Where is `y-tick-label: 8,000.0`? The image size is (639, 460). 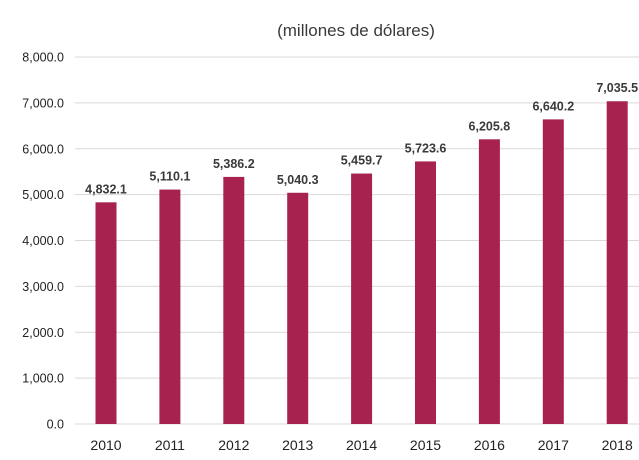
y-tick-label: 8,000.0 is located at coordinates (43, 58).